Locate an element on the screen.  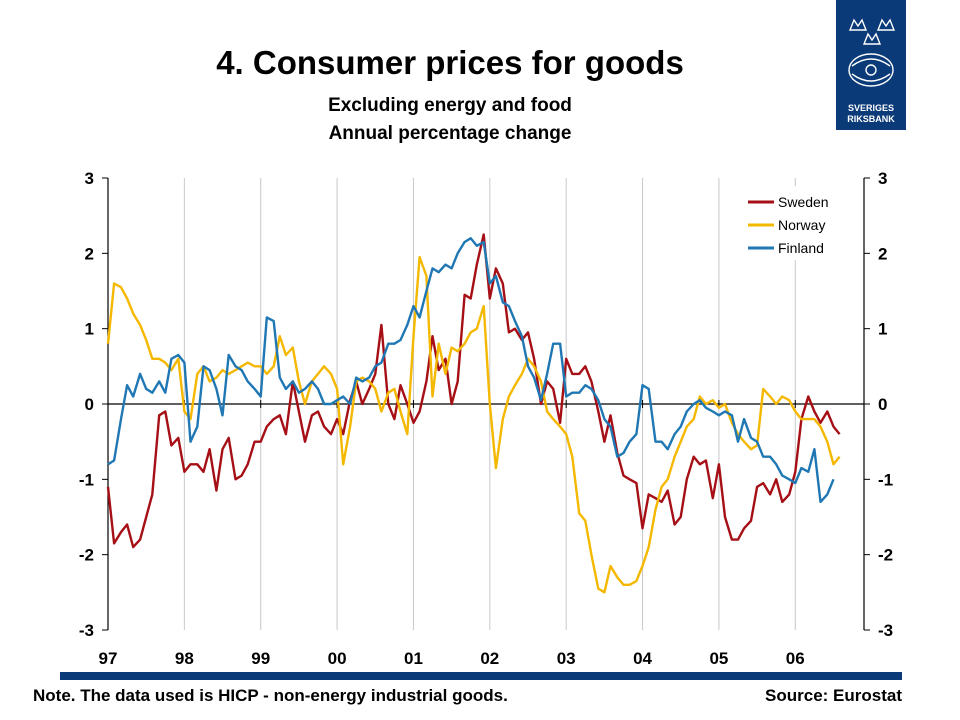
y-tick-label: 0 is located at coordinates (89, 404).